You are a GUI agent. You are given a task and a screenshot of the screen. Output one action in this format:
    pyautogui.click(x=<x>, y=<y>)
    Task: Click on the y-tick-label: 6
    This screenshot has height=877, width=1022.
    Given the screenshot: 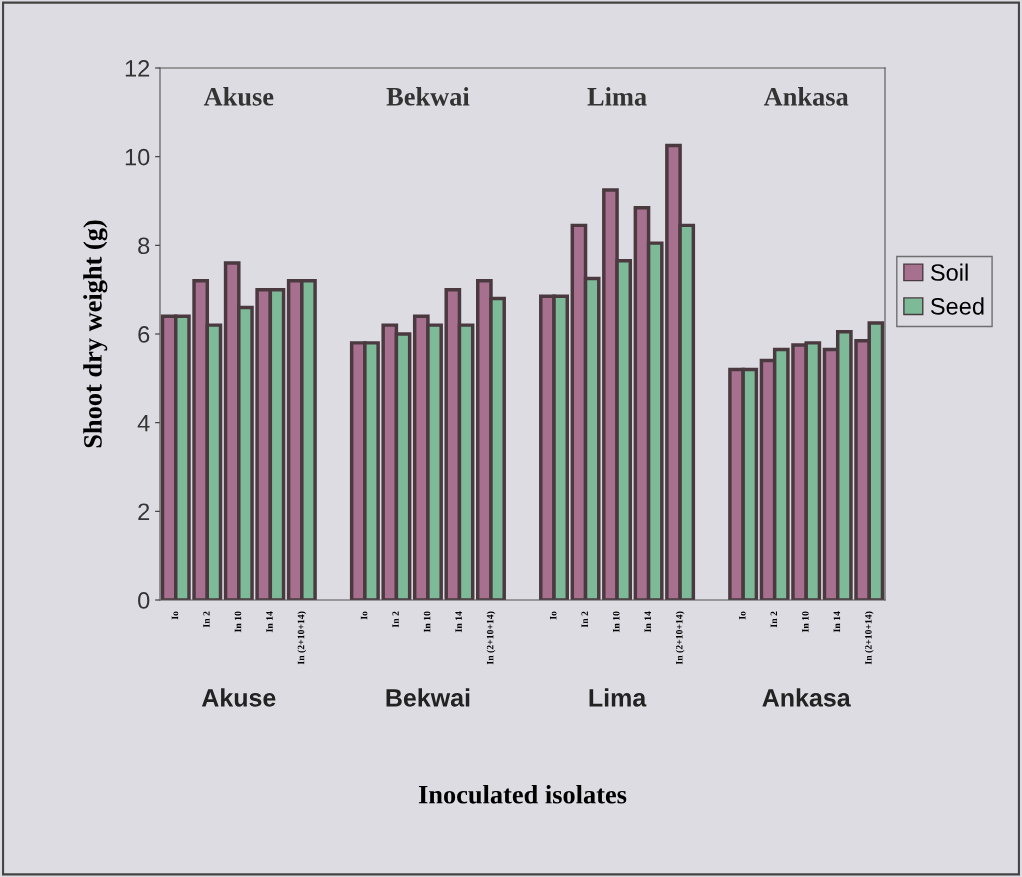 What is the action you would take?
    pyautogui.click(x=144, y=334)
    